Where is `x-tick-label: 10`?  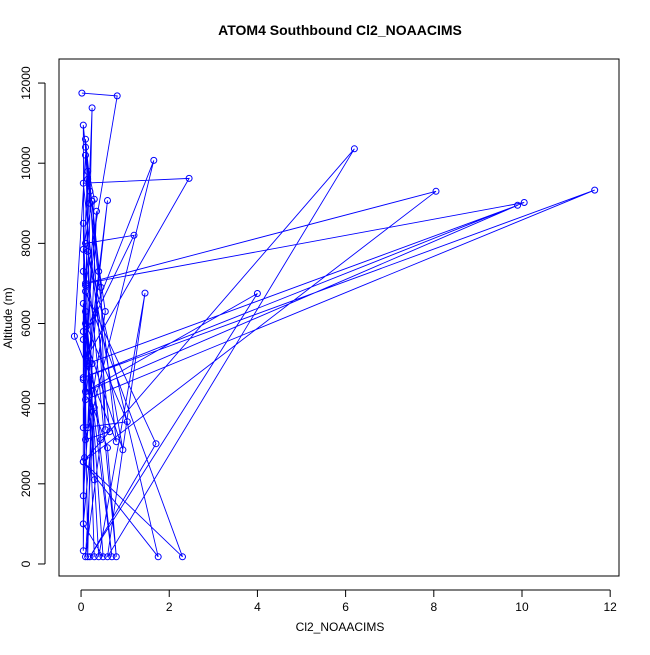
x-tick-label: 10 is located at coordinates (522, 607).